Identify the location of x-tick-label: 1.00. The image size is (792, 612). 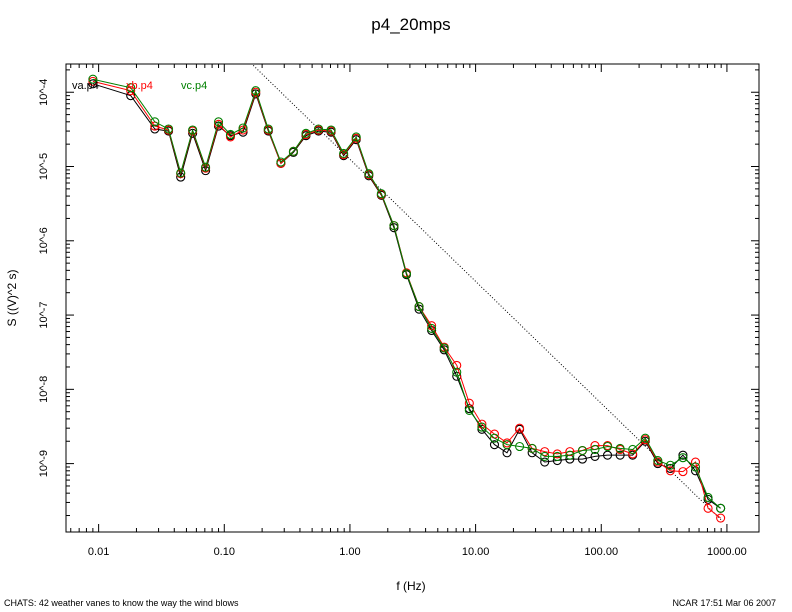
(349, 552).